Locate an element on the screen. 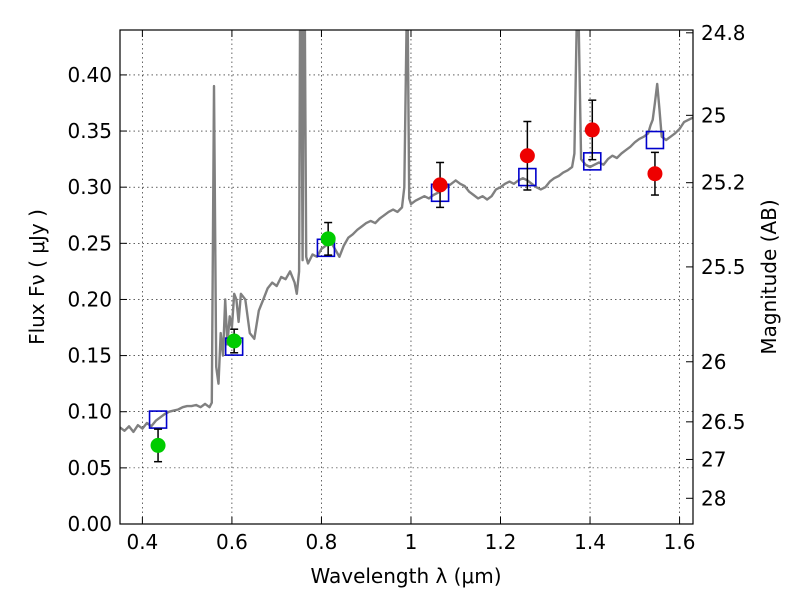 This screenshot has width=800, height=600. right-tick-label: 25.5 is located at coordinates (723, 267).